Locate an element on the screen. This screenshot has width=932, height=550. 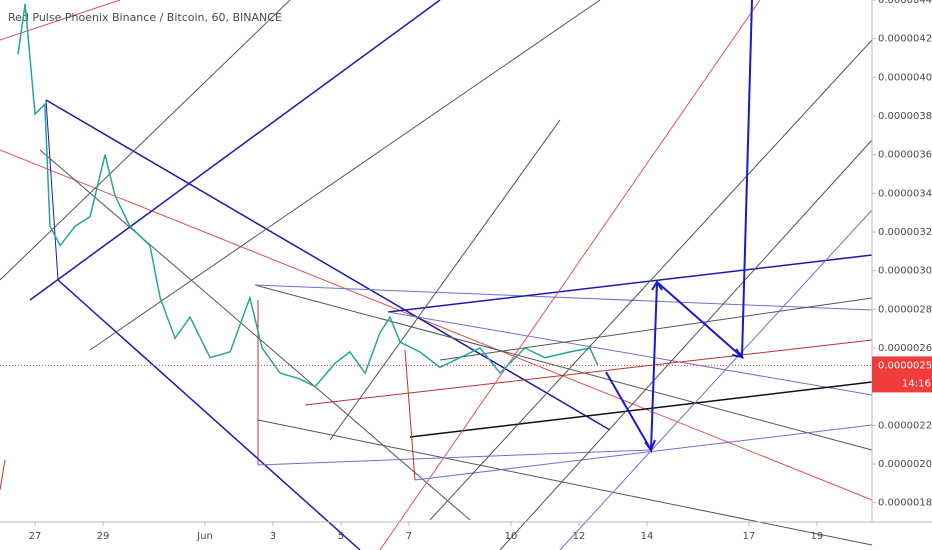
x-tick-label: 19 is located at coordinates (817, 536).